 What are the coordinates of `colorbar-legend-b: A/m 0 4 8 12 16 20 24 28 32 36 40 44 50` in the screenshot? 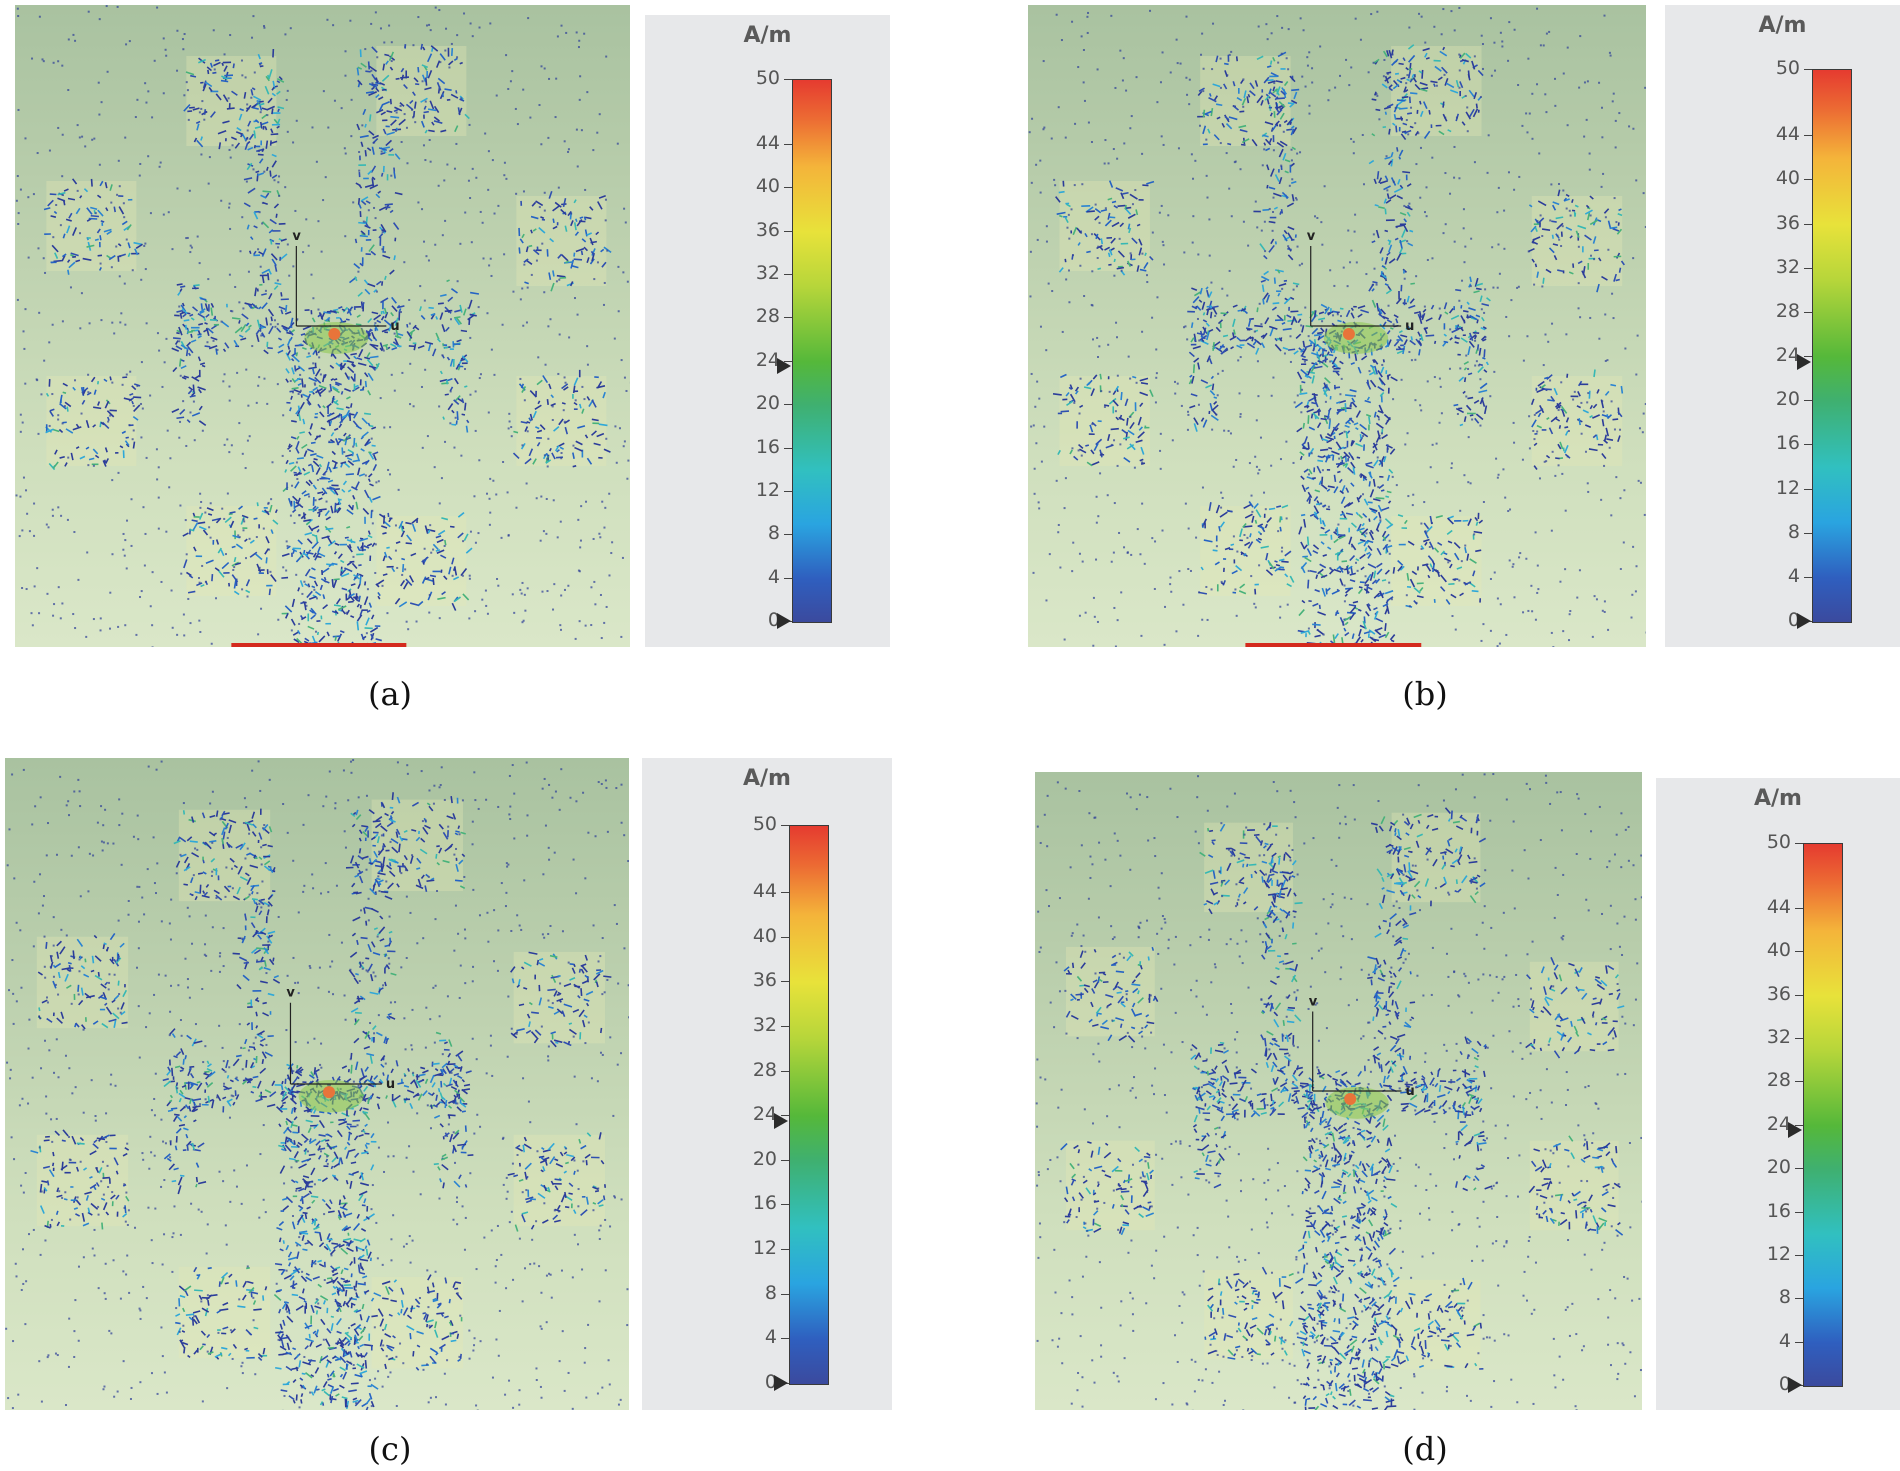 It's located at (1782, 326).